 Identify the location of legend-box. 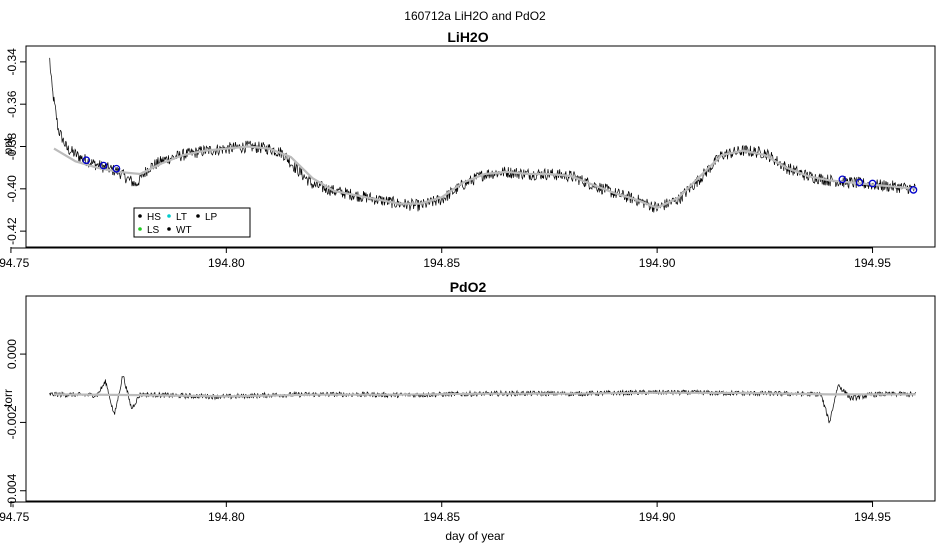
(192, 222).